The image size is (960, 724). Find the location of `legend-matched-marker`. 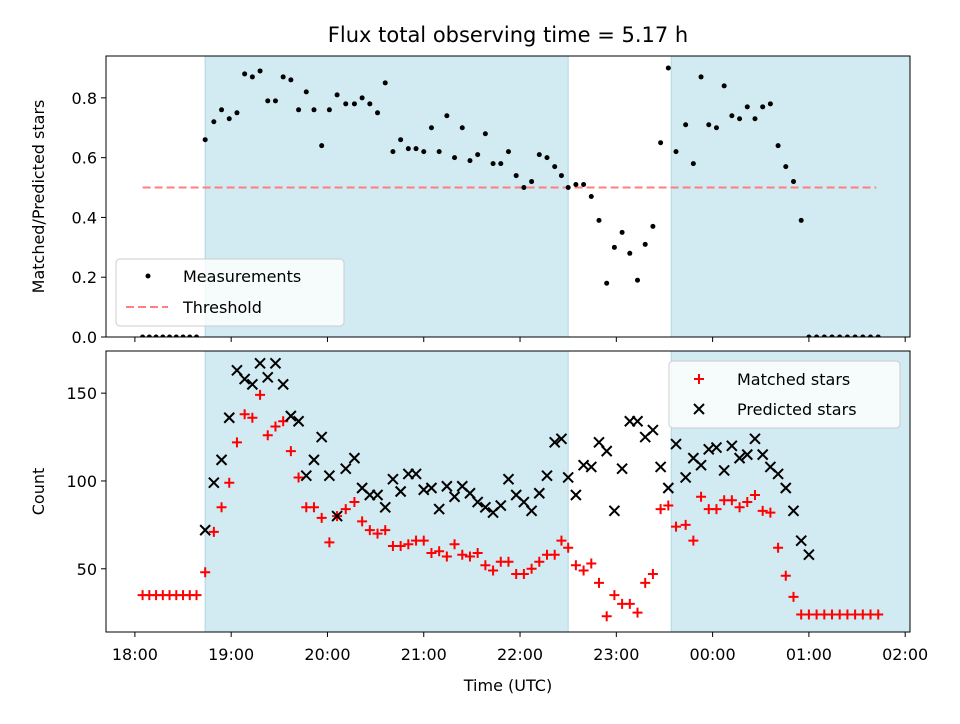

legend-matched-marker is located at coordinates (699, 379).